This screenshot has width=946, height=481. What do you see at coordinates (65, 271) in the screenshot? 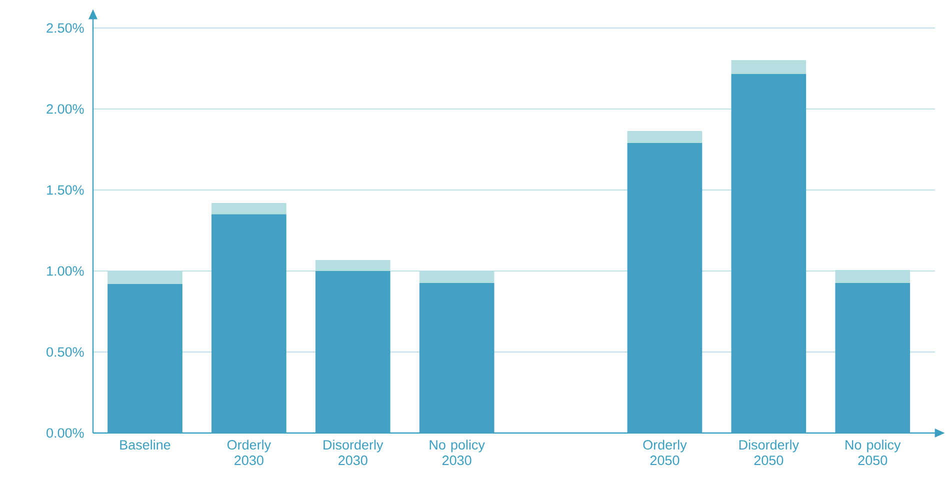
I see `y-tick-label: 1.00%` at bounding box center [65, 271].